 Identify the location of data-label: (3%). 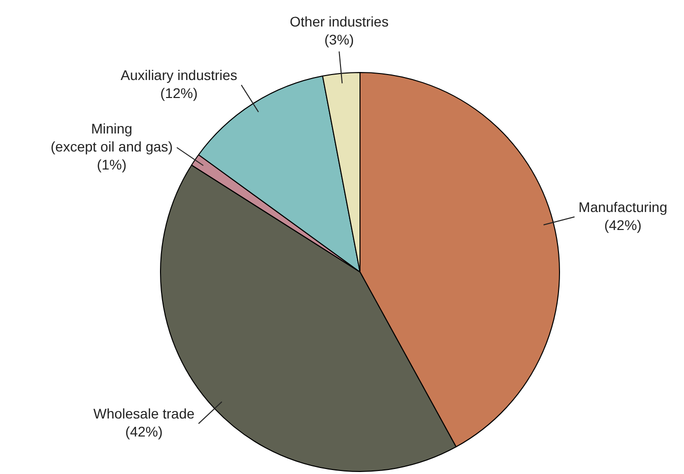
(339, 39).